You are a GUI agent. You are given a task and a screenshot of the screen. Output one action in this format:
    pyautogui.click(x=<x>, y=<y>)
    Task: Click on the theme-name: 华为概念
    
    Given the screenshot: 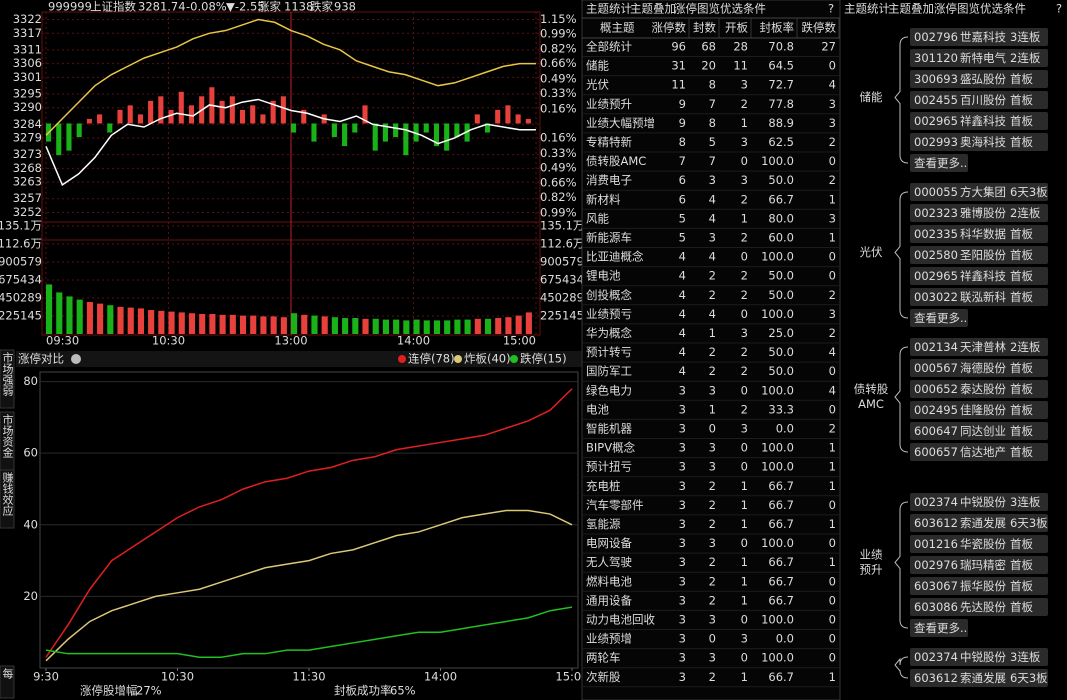 What is the action you would take?
    pyautogui.click(x=609, y=333)
    